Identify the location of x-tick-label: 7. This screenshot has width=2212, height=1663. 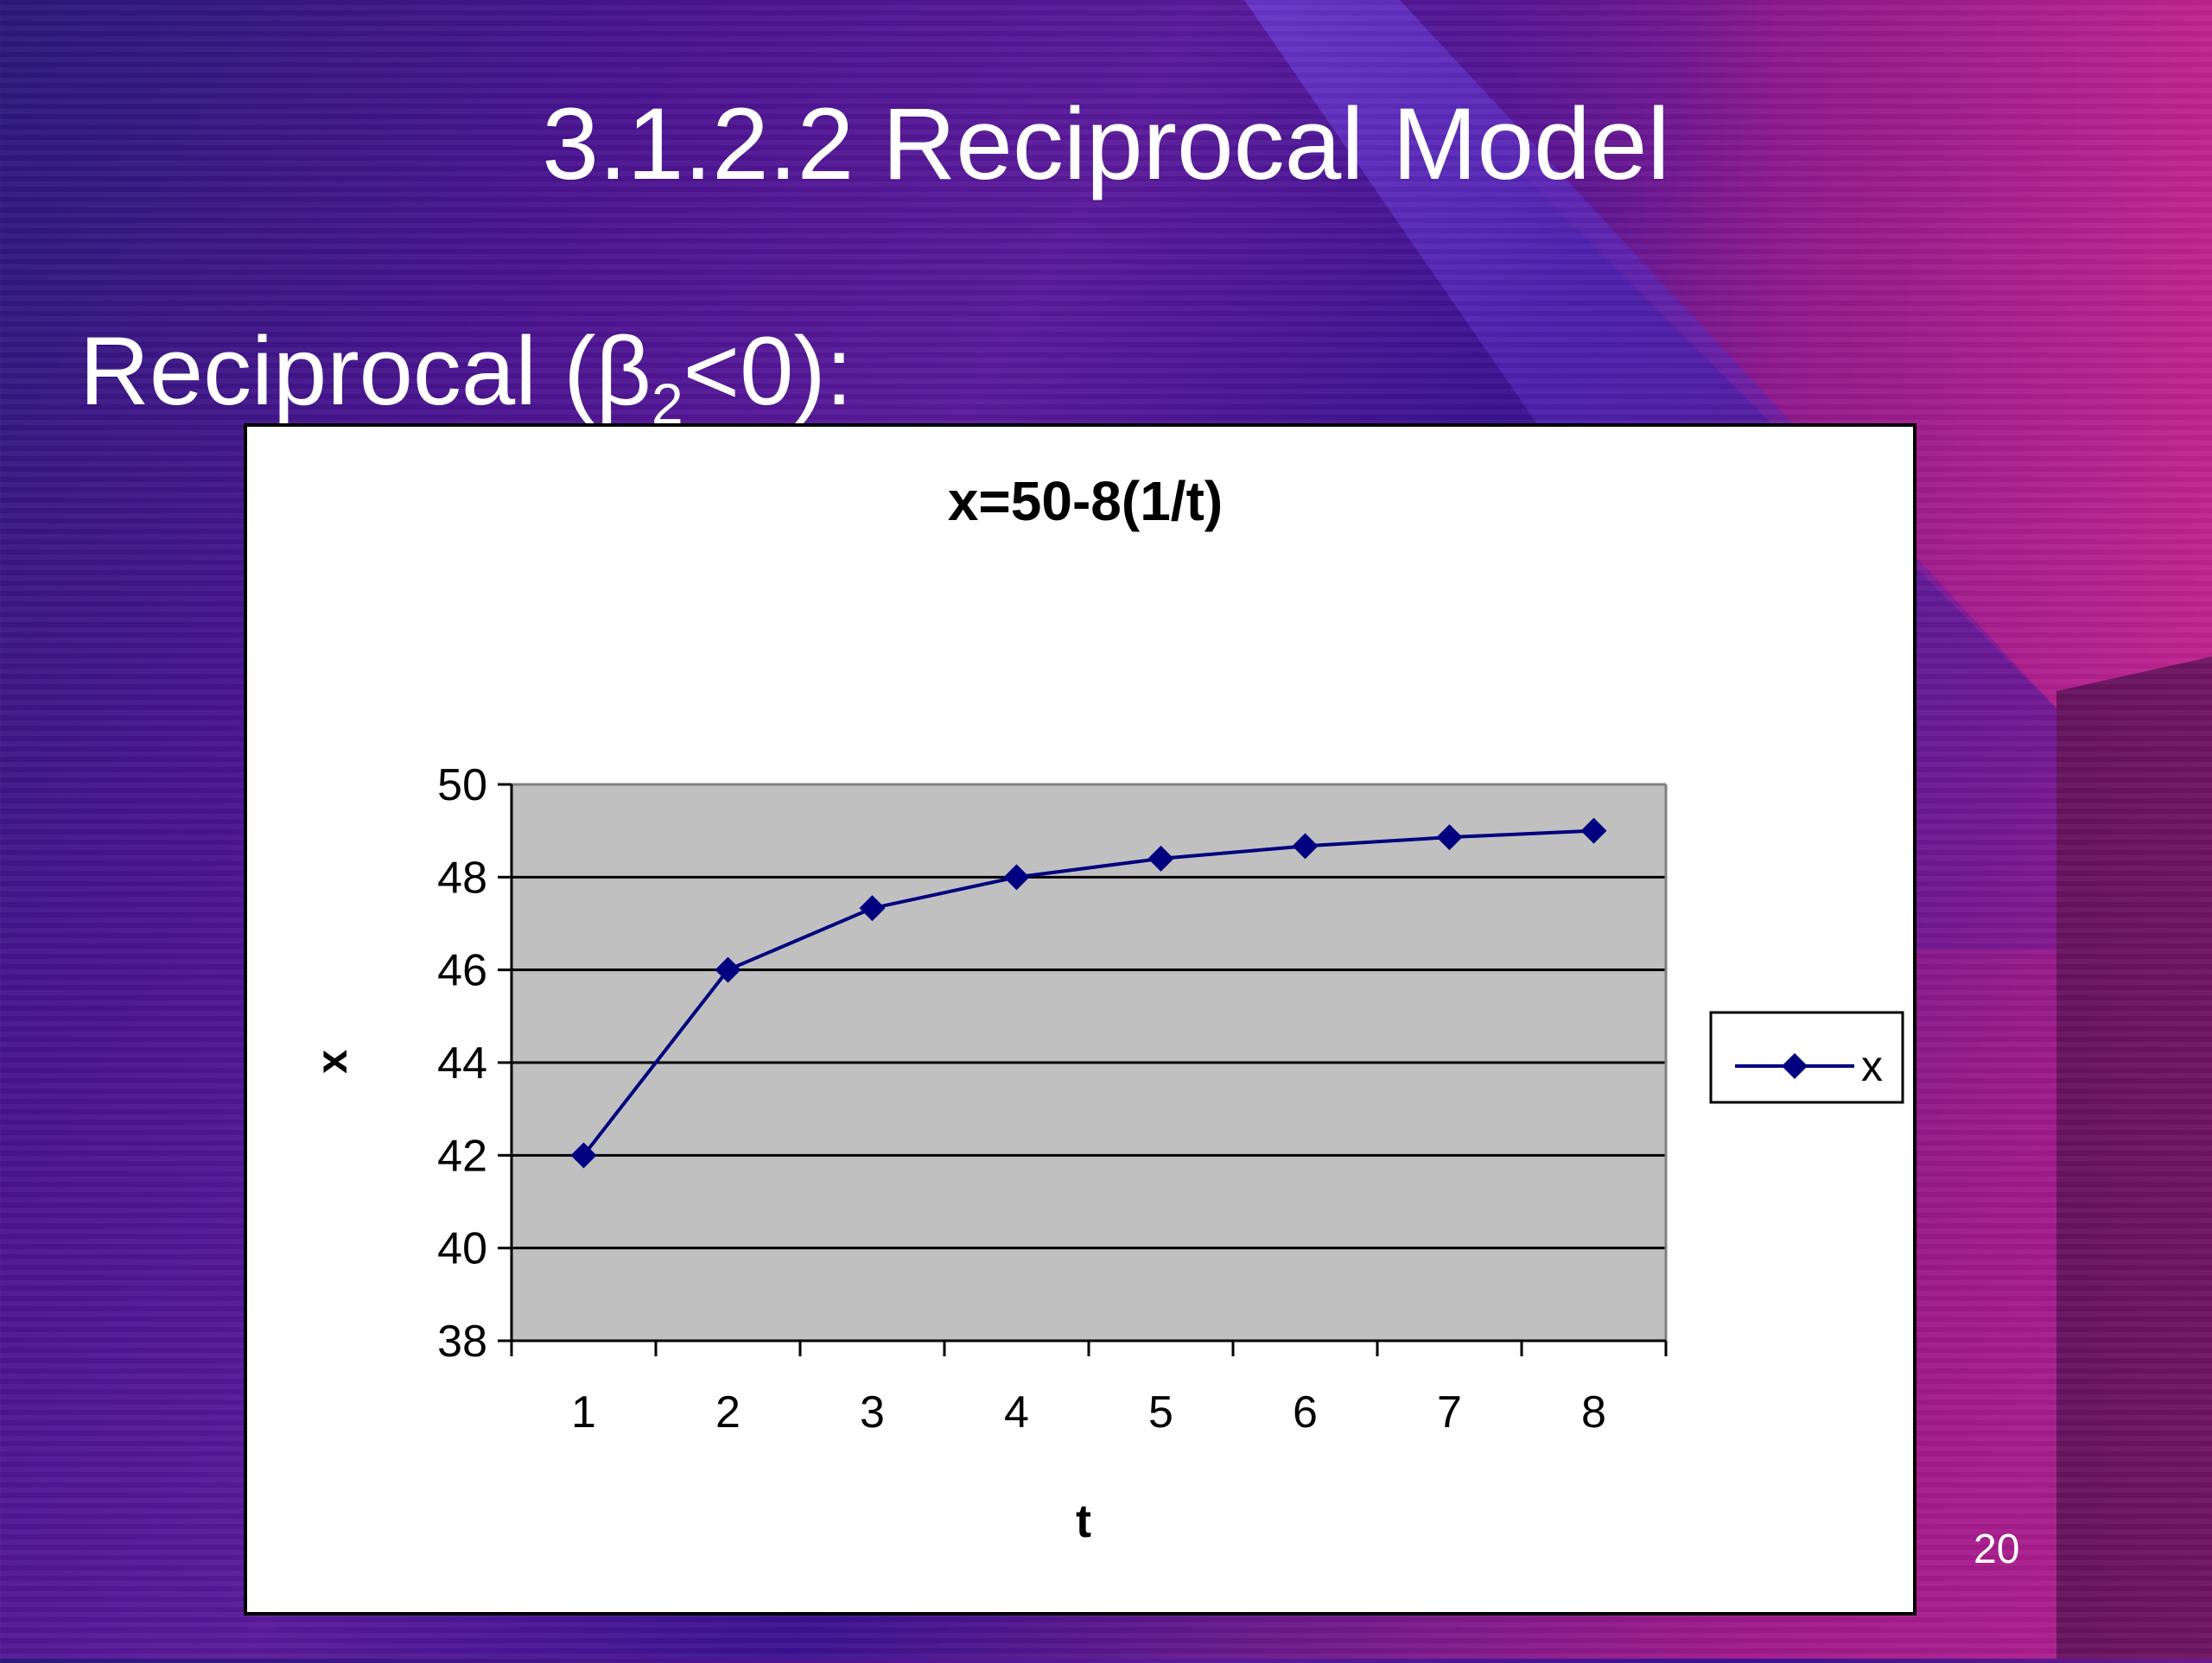
(1449, 1413).